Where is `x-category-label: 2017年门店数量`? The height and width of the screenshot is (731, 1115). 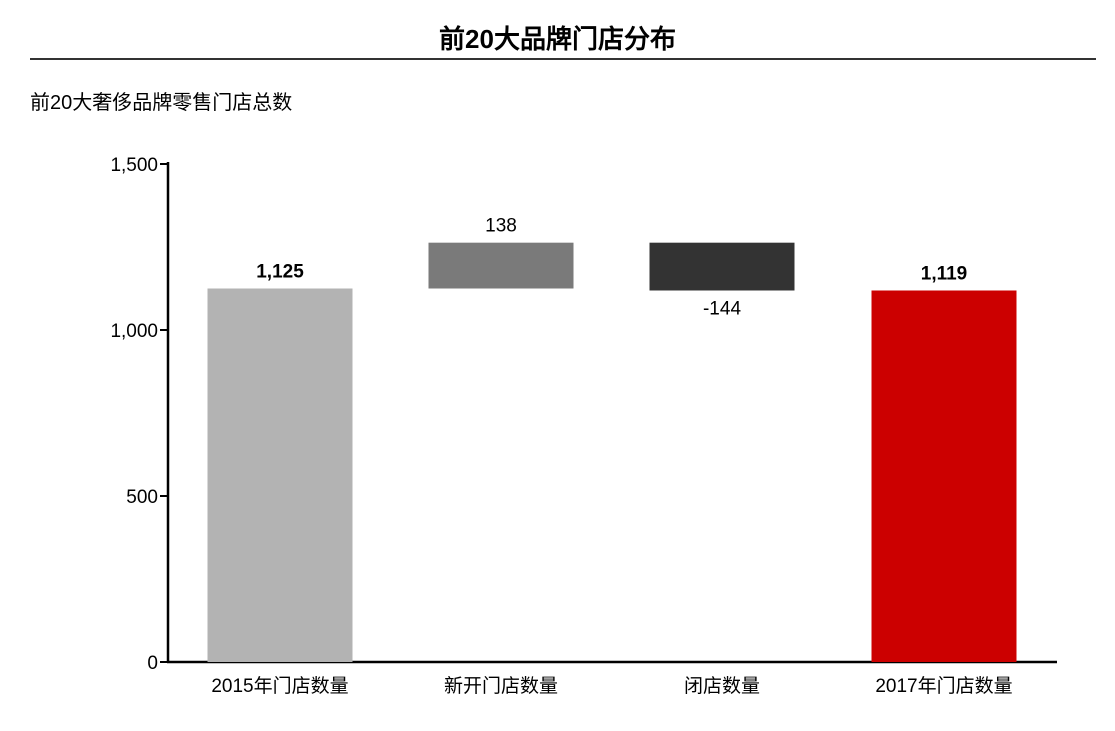 x-category-label: 2017年门店数量 is located at coordinates (943, 686).